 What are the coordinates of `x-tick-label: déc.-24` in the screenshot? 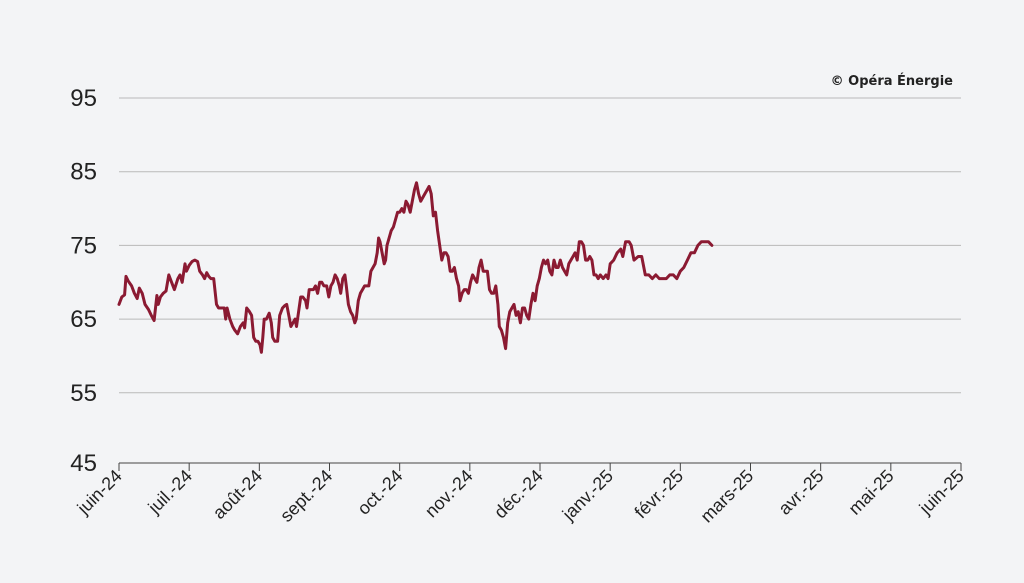 It's located at (518, 494).